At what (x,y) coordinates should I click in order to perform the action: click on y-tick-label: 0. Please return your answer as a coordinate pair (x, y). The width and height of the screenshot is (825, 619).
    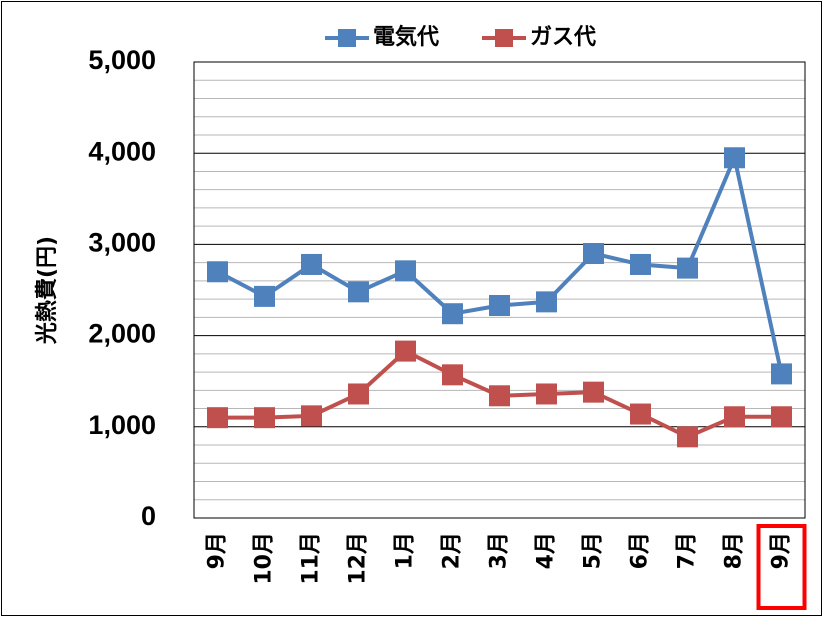
    Looking at the image, I should click on (148, 516).